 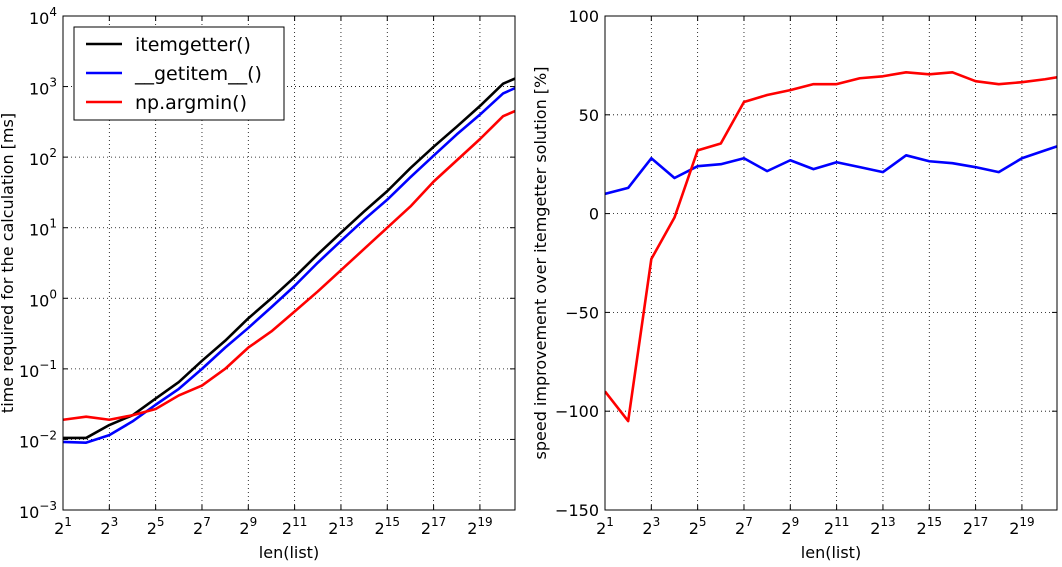 What do you see at coordinates (38, 369) in the screenshot?
I see `y-tick-label: 10⁻¹` at bounding box center [38, 369].